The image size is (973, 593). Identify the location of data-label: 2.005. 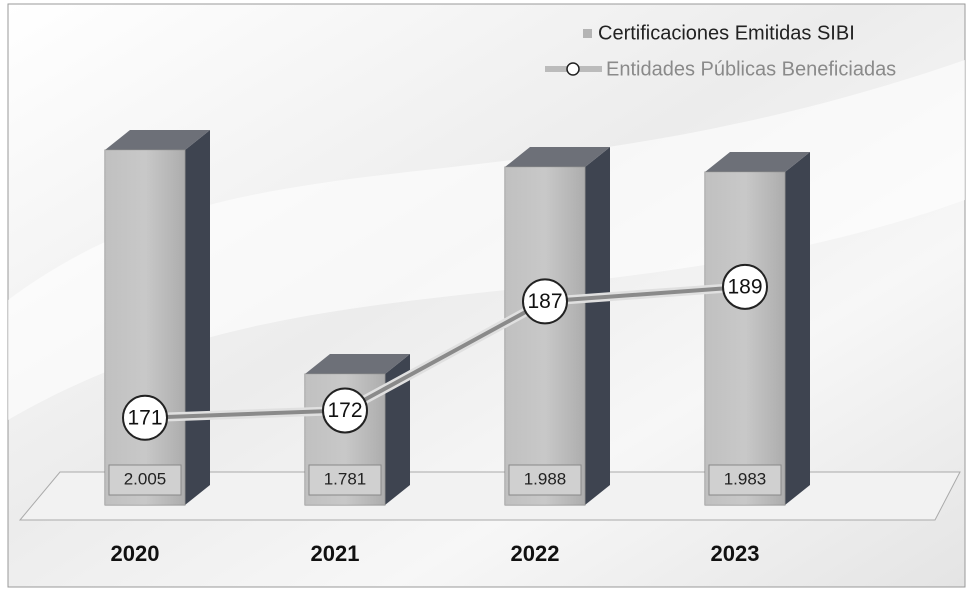
(145, 478).